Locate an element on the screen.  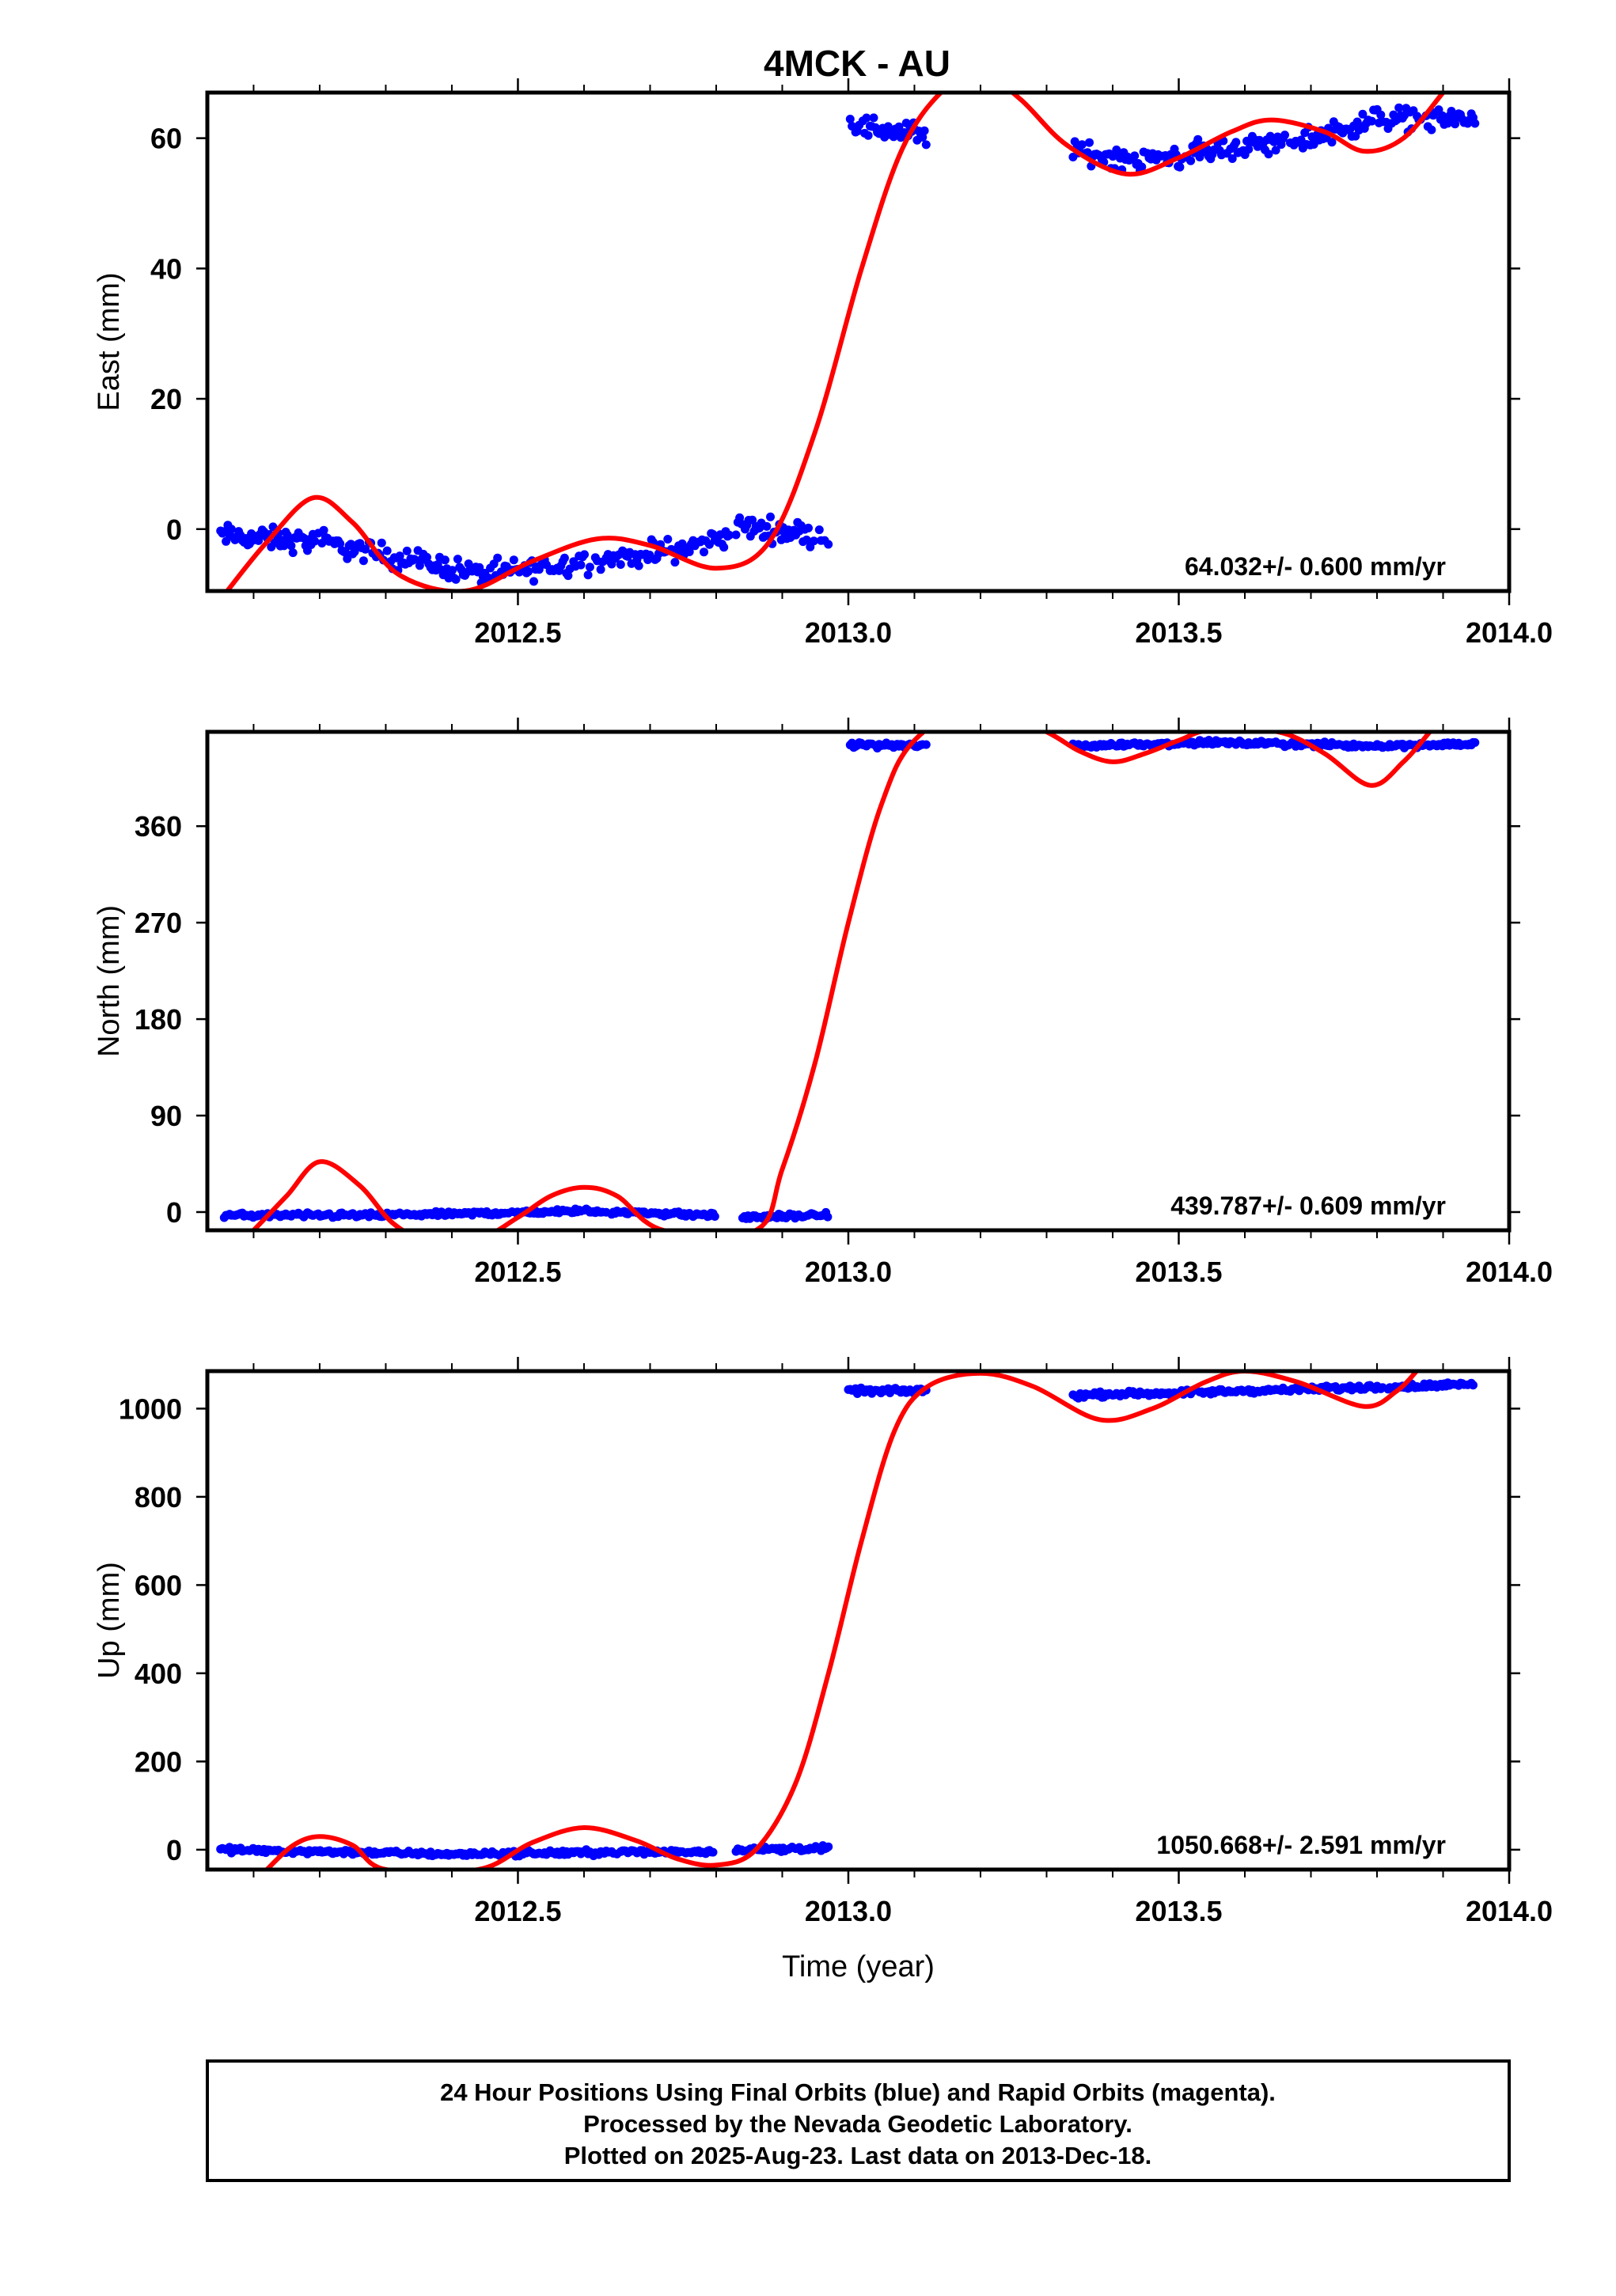
y-tick-label: 90 is located at coordinates (166, 1116).